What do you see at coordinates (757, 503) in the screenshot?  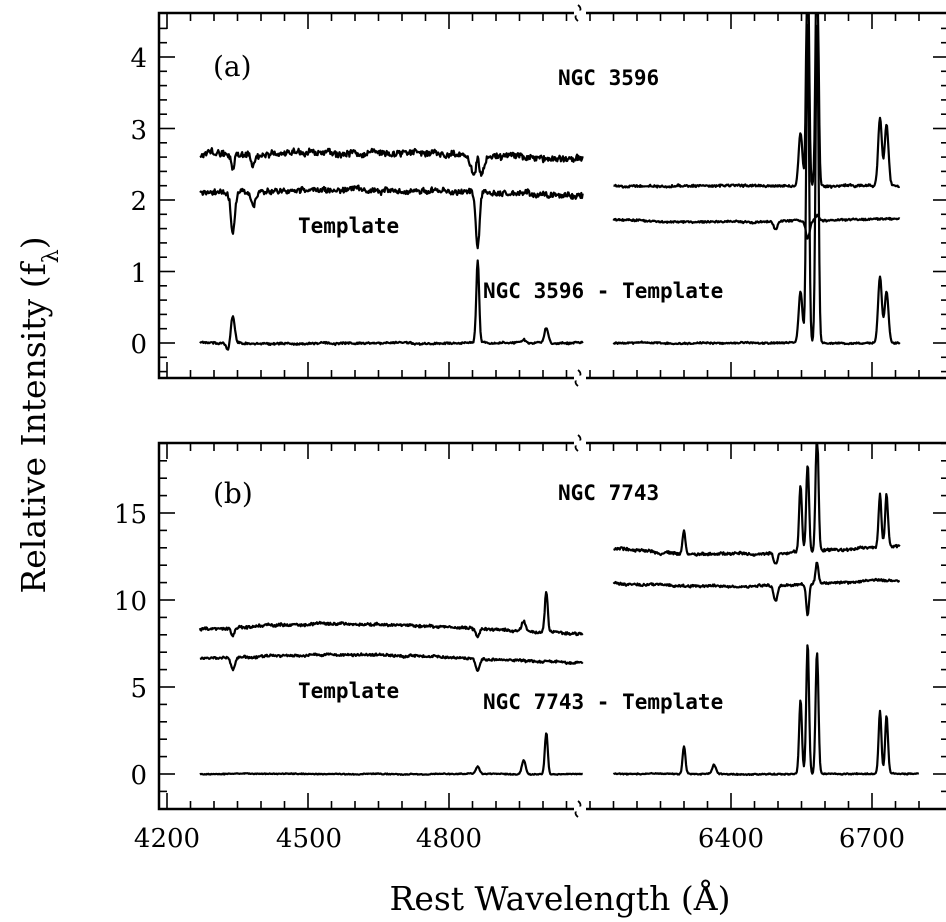 I see `spectrum-b-ngc-7743-red` at bounding box center [757, 503].